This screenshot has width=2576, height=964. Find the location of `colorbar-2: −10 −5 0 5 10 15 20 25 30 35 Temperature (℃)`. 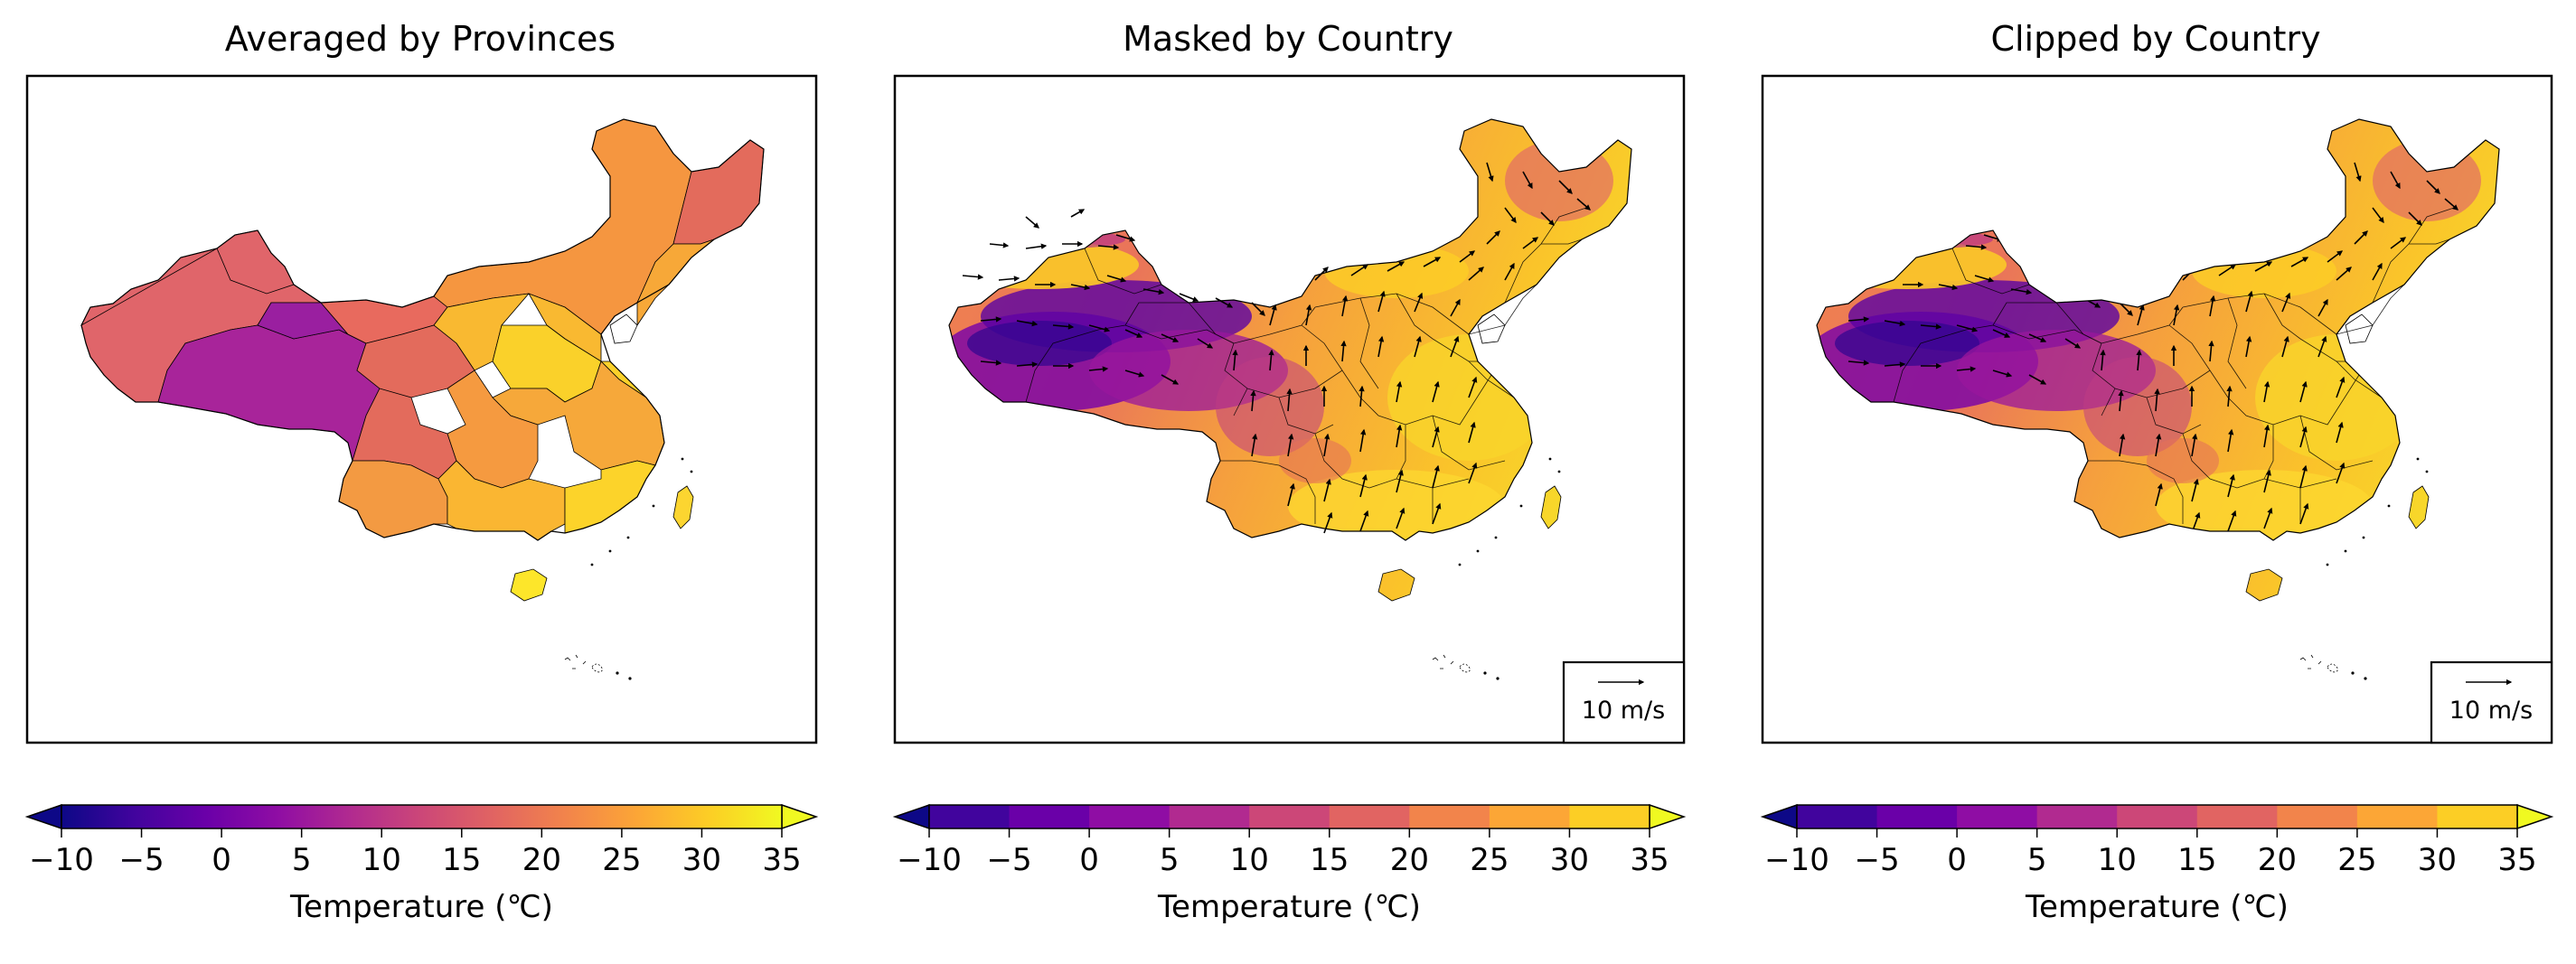

colorbar-2: −10 −5 0 5 10 15 20 25 30 35 Temperature (℃) is located at coordinates (1289, 864).